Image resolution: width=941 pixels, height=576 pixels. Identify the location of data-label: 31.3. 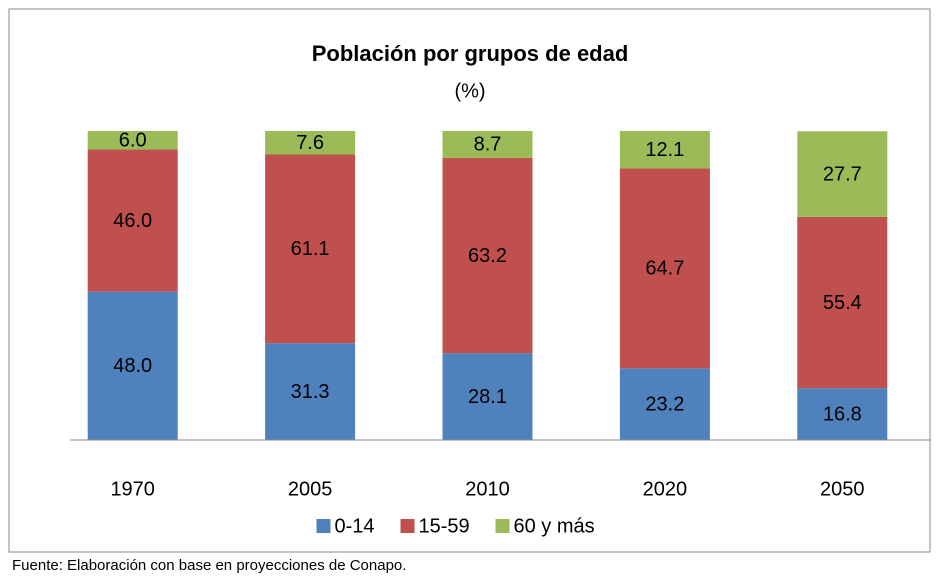
(310, 392).